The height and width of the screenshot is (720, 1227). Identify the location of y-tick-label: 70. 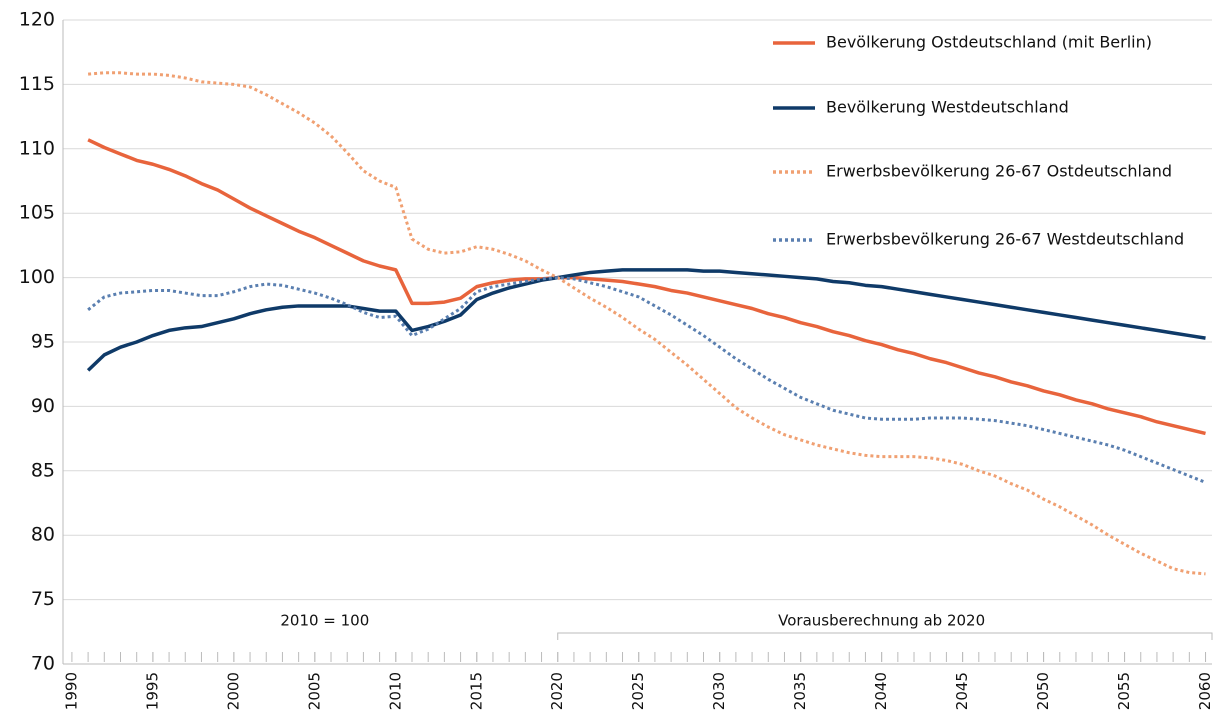
(43, 664).